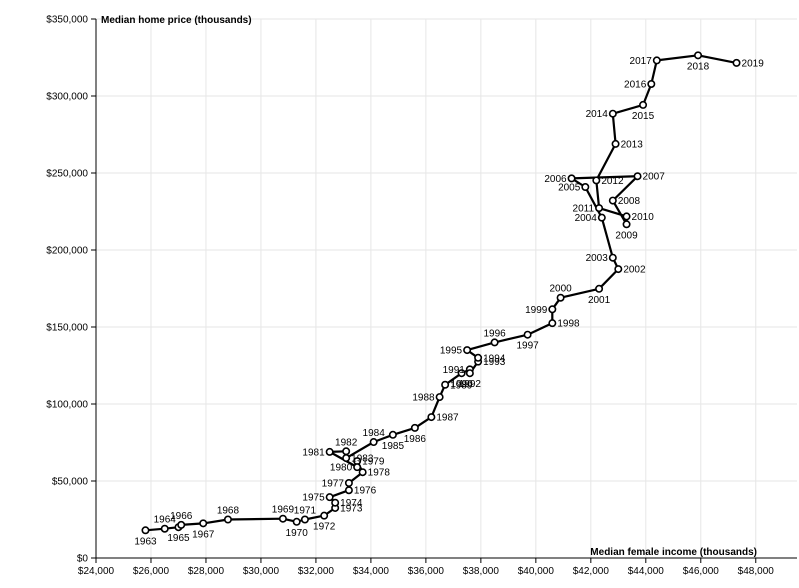 This screenshot has width=799, height=588. Describe the element at coordinates (701, 571) in the screenshot. I see `x-tick-label: $46,000` at that location.